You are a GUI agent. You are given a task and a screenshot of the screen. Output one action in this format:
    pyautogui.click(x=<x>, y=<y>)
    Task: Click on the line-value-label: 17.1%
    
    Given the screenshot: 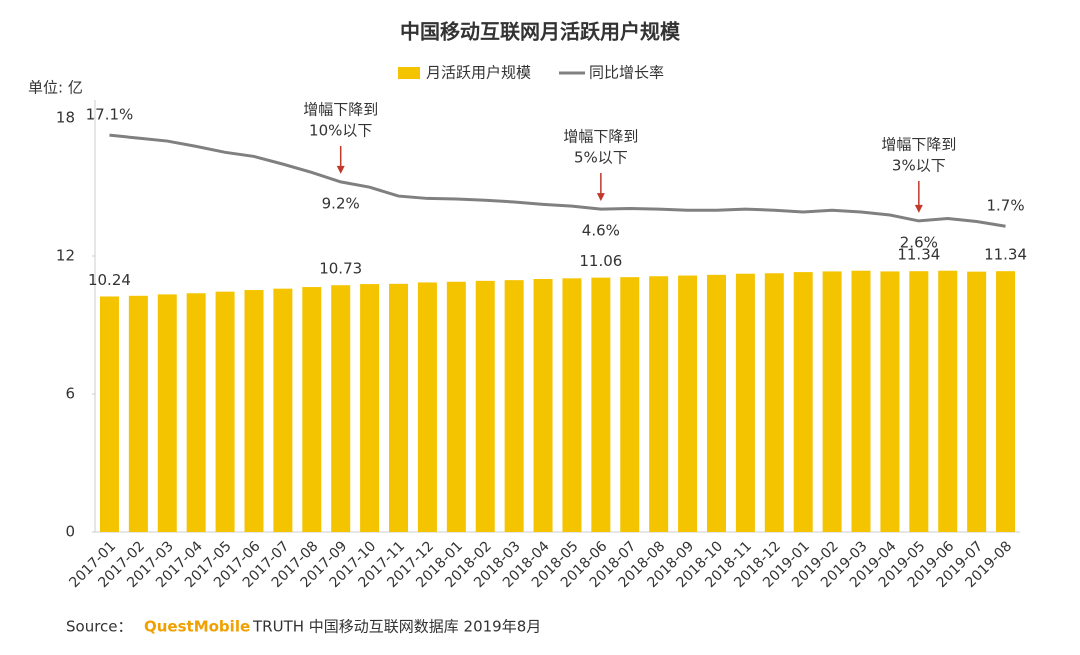 What is the action you would take?
    pyautogui.click(x=110, y=115)
    